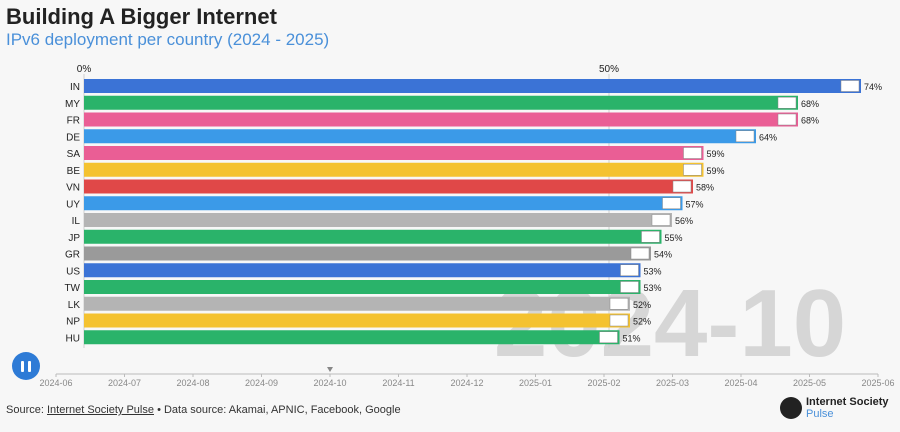 This screenshot has height=432, width=900. Describe the element at coordinates (663, 255) in the screenshot. I see `value-label: 54%` at that location.